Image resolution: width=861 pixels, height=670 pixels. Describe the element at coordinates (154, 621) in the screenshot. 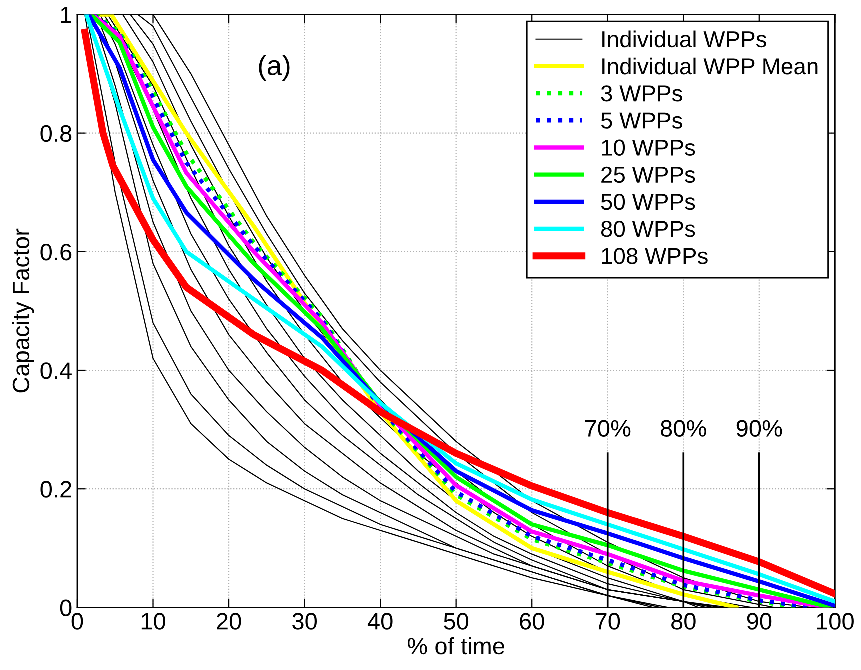

I see `x-tick-label: 10` at that location.